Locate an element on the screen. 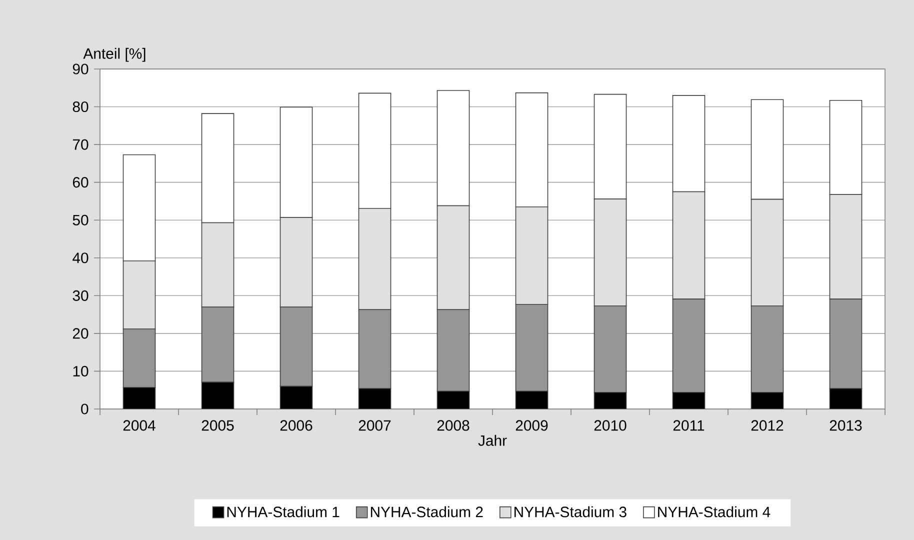 The width and height of the screenshot is (914, 540). x-tick-label: 2009 is located at coordinates (532, 425).